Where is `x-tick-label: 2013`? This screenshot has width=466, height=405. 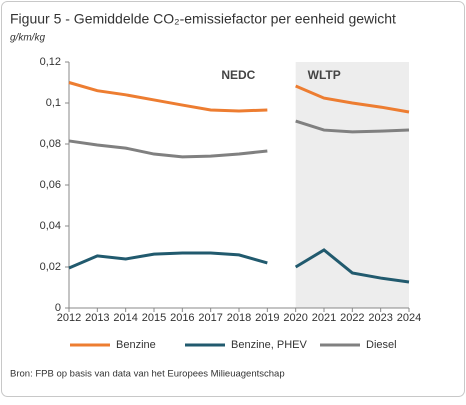
x-tick-label: 2013 is located at coordinates (97, 318).